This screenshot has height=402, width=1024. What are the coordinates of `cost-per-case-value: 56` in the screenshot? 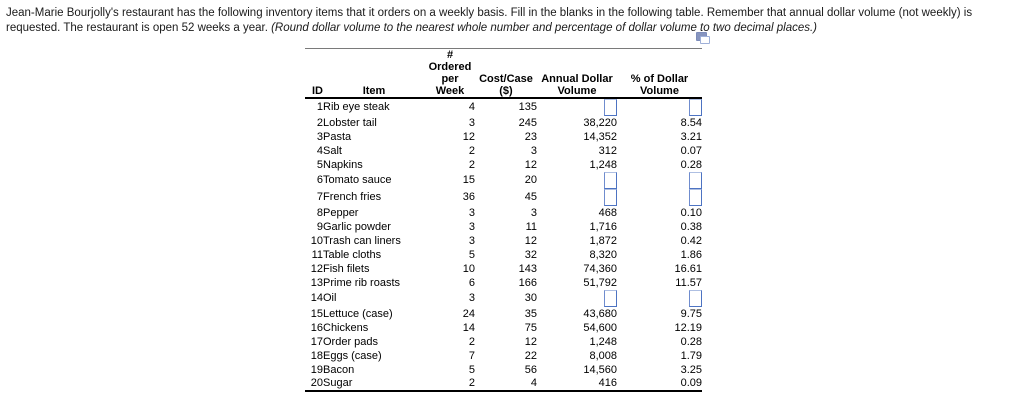 It's located at (530, 369).